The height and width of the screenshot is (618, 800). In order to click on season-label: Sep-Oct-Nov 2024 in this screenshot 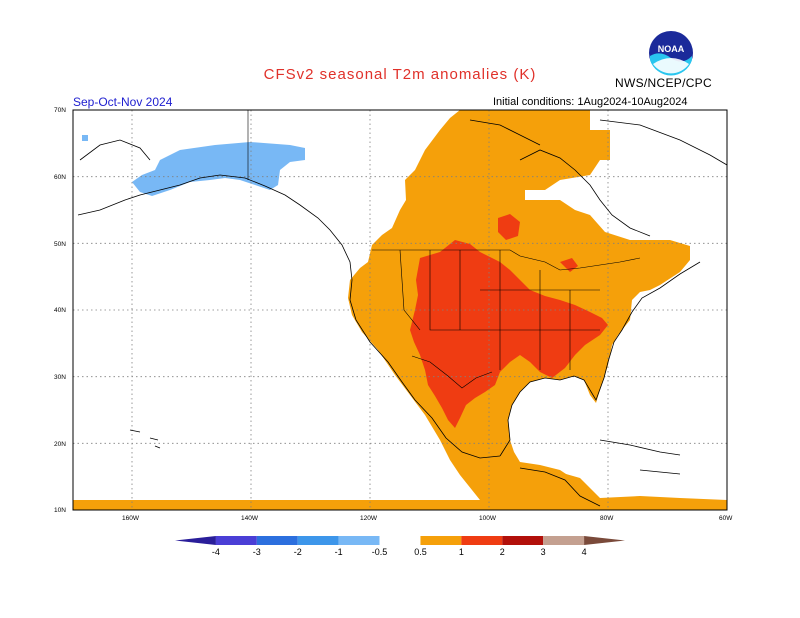, I will do `click(123, 102)`.